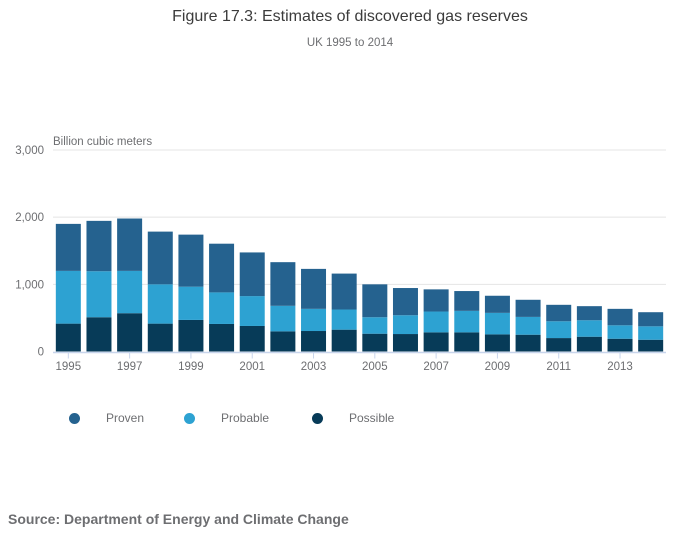  Describe the element at coordinates (222, 268) in the screenshot. I see `bar-segment-2000-proven` at that location.